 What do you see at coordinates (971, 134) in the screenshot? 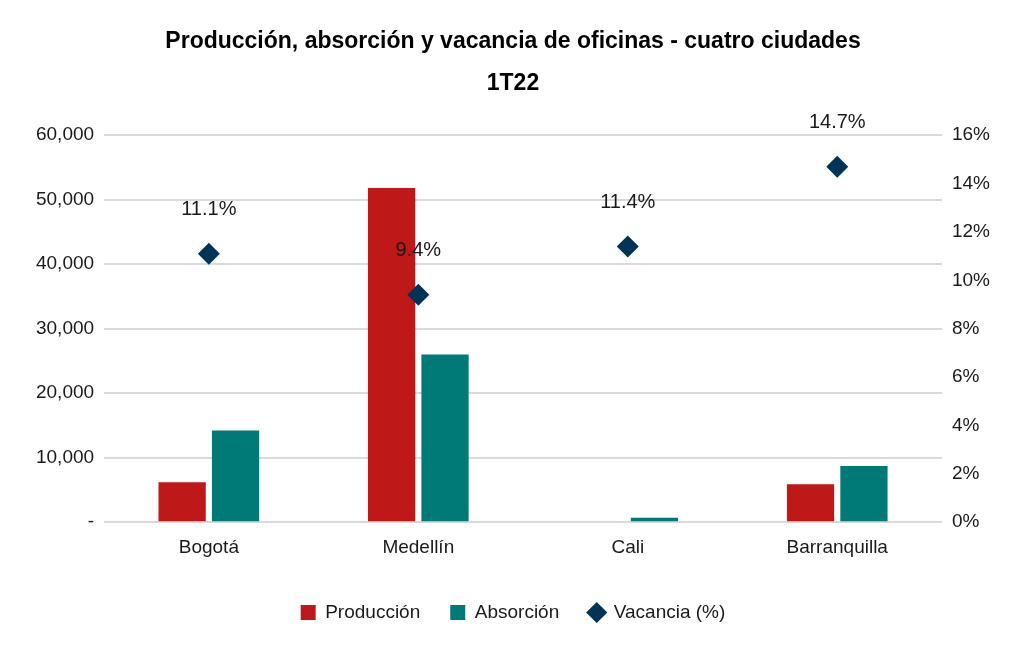
I see `y2-tick-label: 16%` at bounding box center [971, 134].